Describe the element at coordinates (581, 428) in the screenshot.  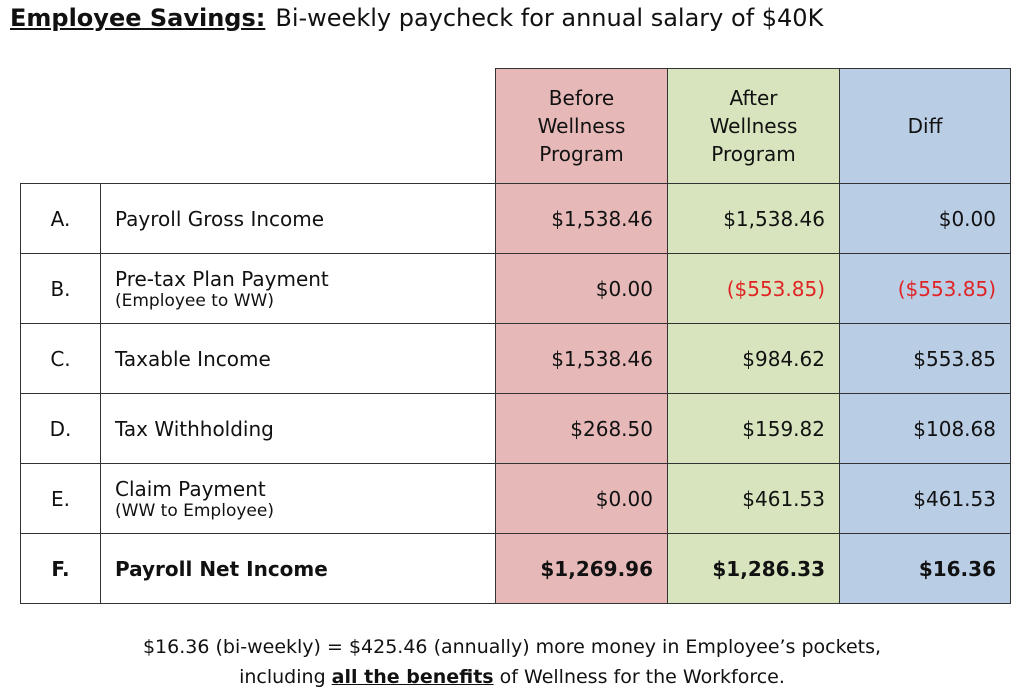
I see `value-cell: $268.50` at that location.